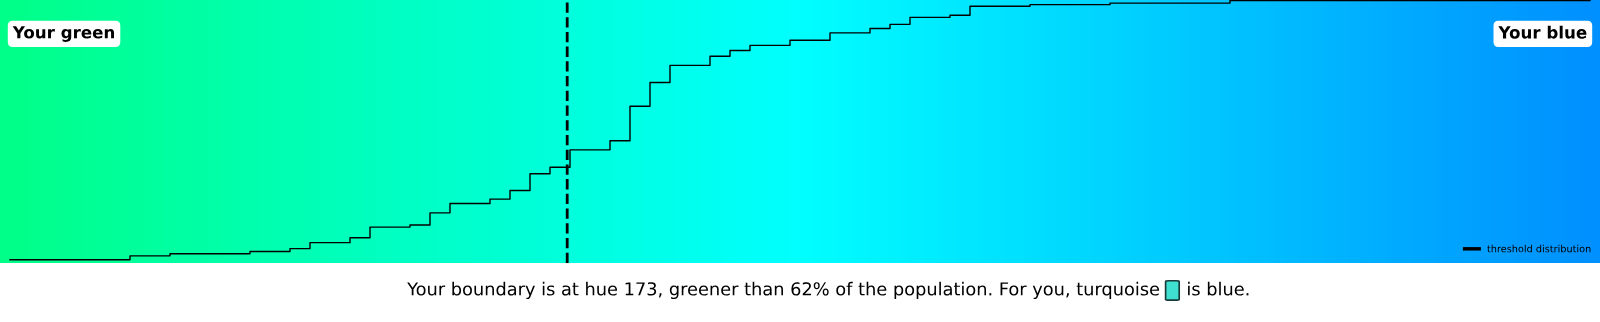  I want to click on legend-label: threshold distribution, so click(1539, 248).